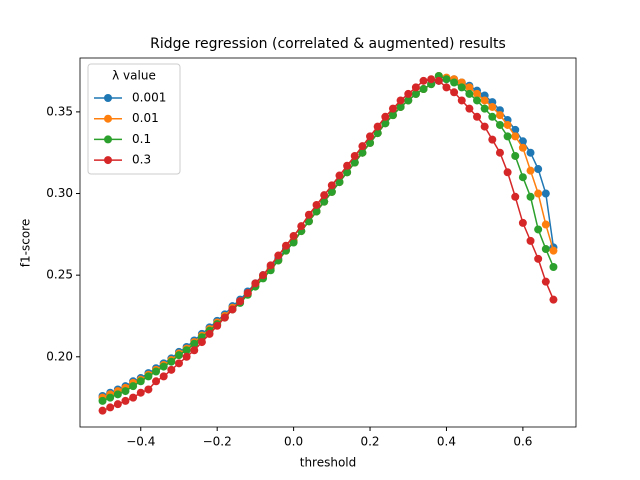  Describe the element at coordinates (59, 356) in the screenshot. I see `y-tick-label: 0.20` at that location.